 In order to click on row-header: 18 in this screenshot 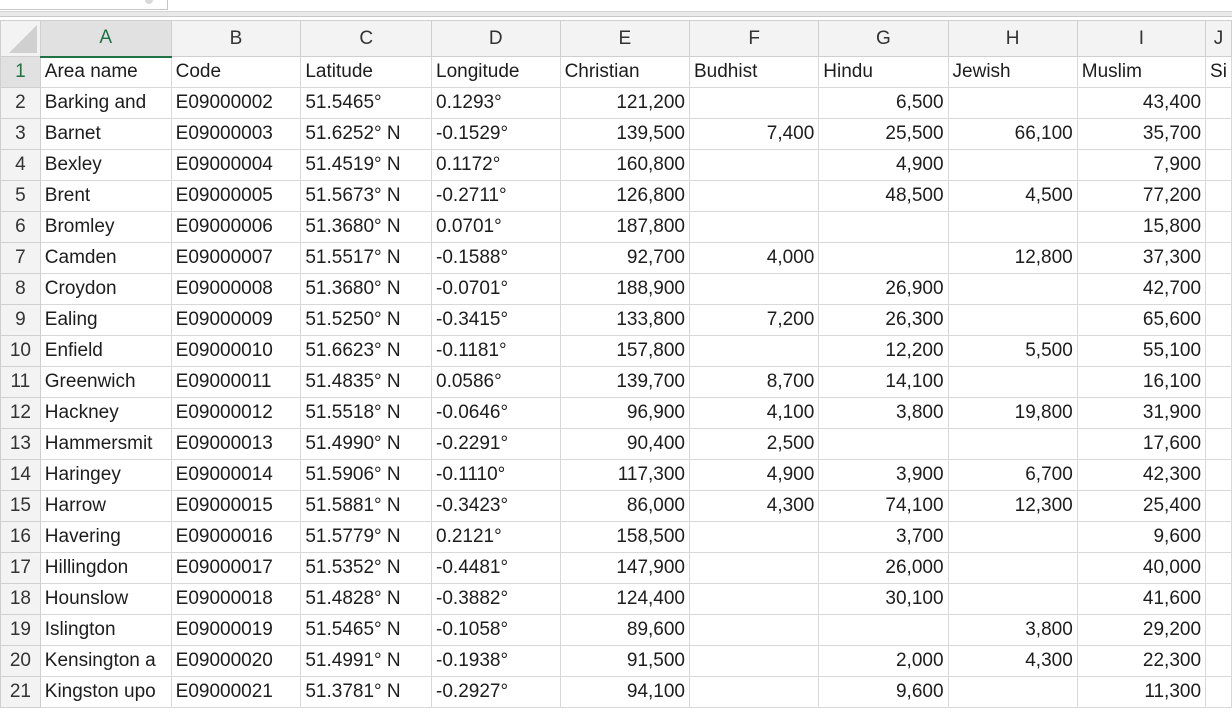, I will do `click(20, 599)`.